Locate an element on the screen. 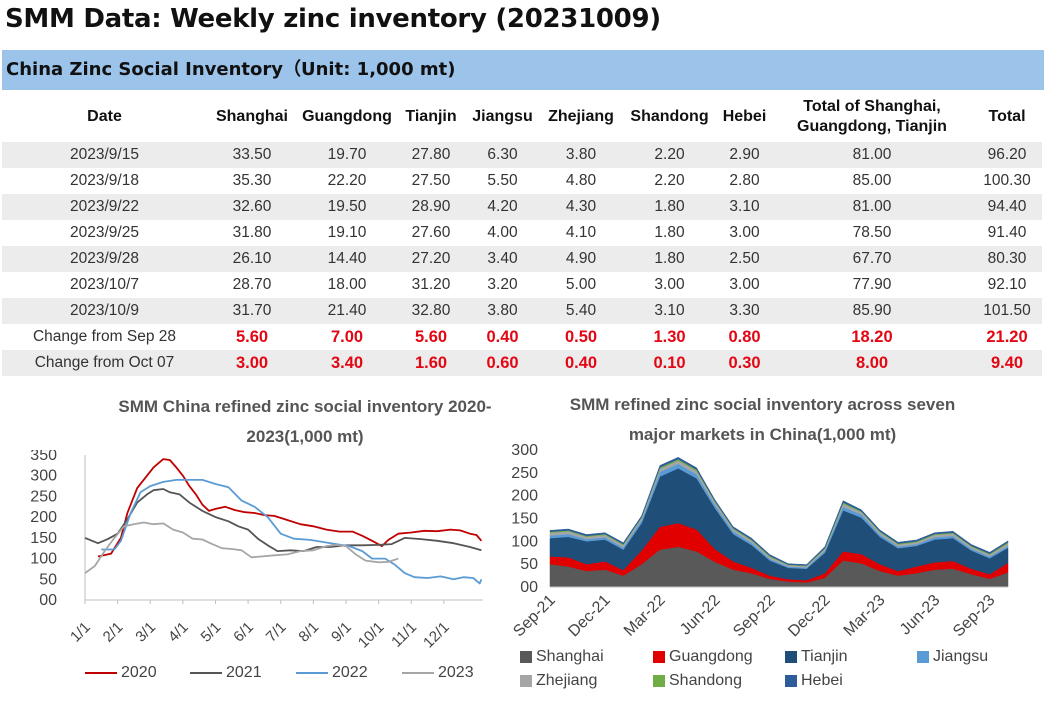 Image resolution: width=1044 pixels, height=703 pixels. change-value: 0.50 is located at coordinates (581, 336).